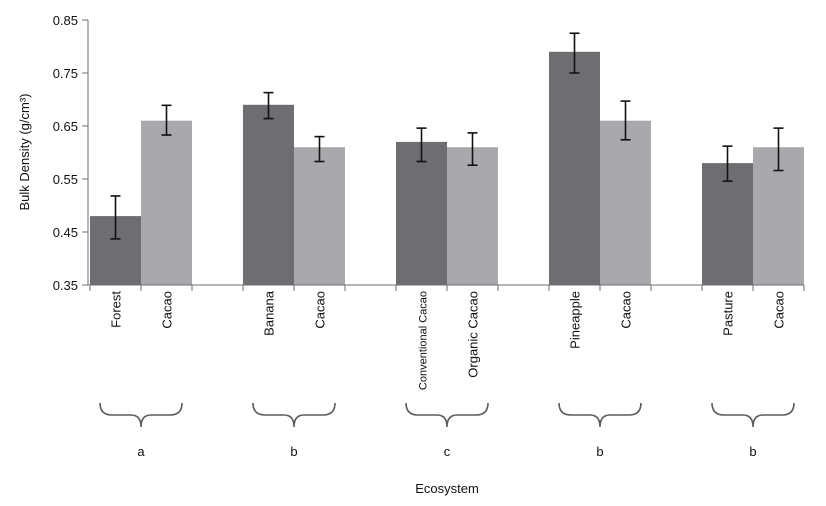 This screenshot has height=506, width=826. What do you see at coordinates (24, 151) in the screenshot?
I see `y-axis-title: Bulk Density (g/cm³)` at bounding box center [24, 151].